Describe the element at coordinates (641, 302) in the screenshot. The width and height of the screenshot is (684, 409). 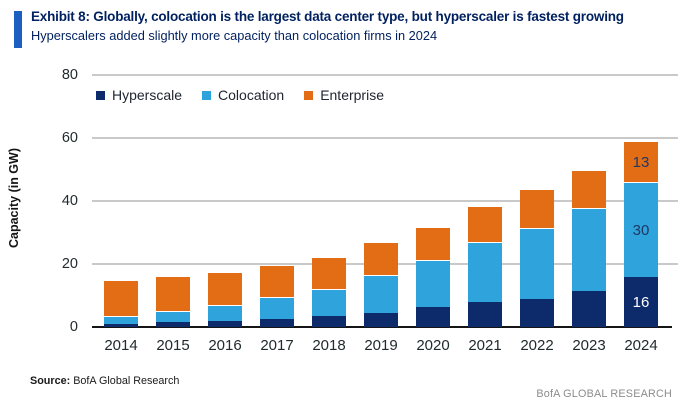
I see `bar-segment-hyperscale-2024-labeled: 16` at that location.